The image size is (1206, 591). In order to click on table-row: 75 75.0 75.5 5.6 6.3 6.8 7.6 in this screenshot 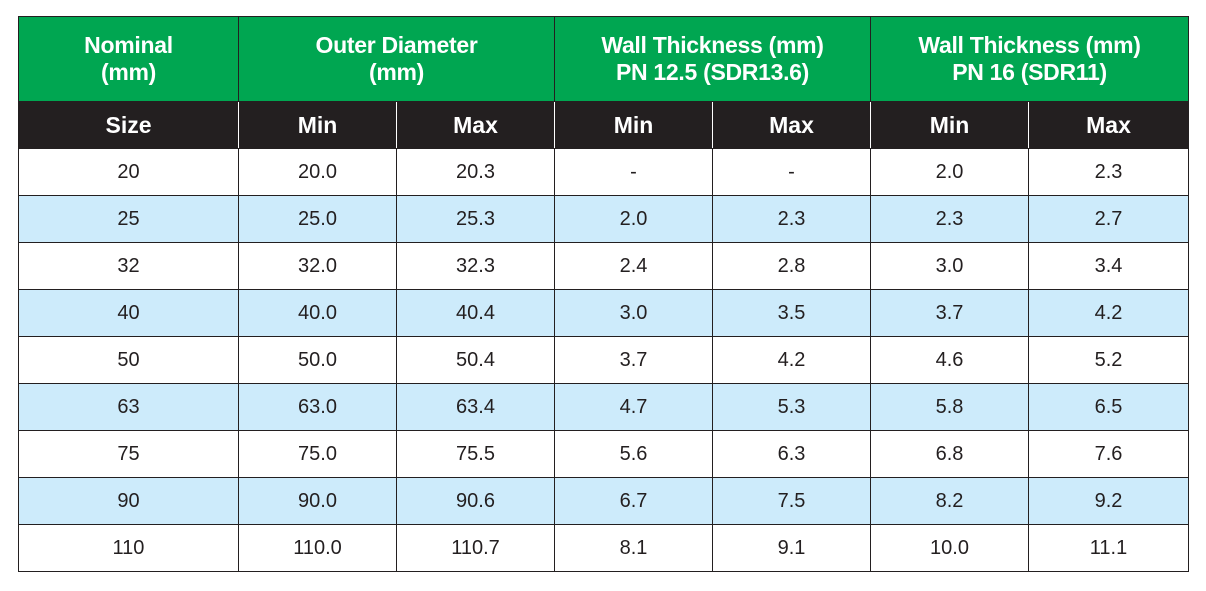, I will do `click(604, 454)`.